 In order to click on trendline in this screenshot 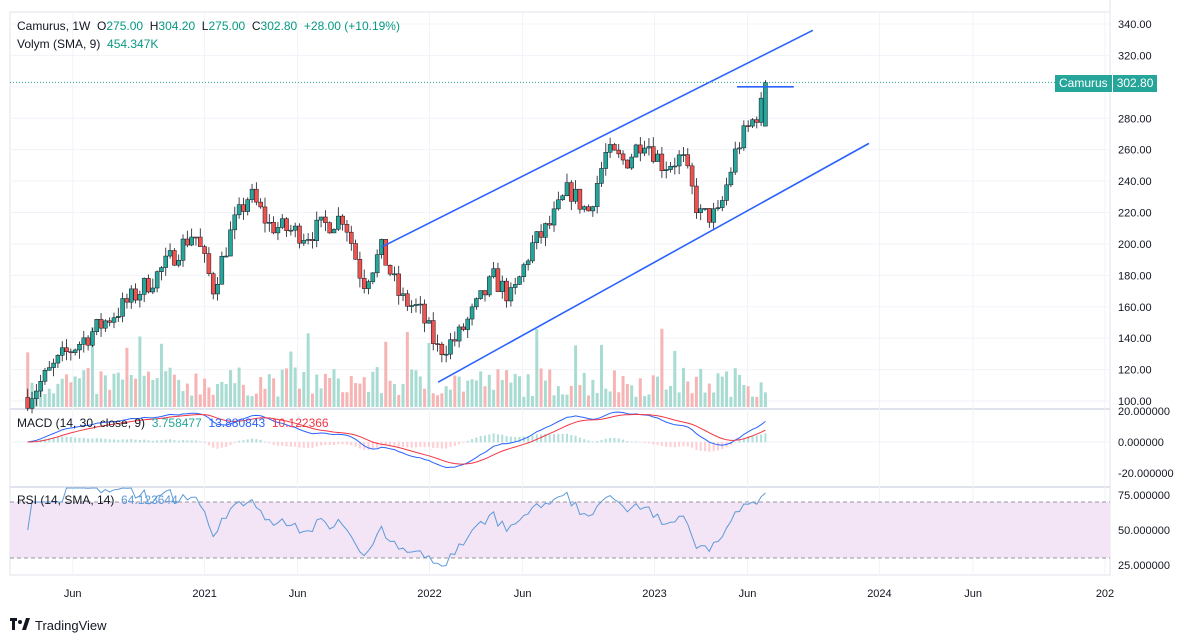, I will do `click(653, 262)`.